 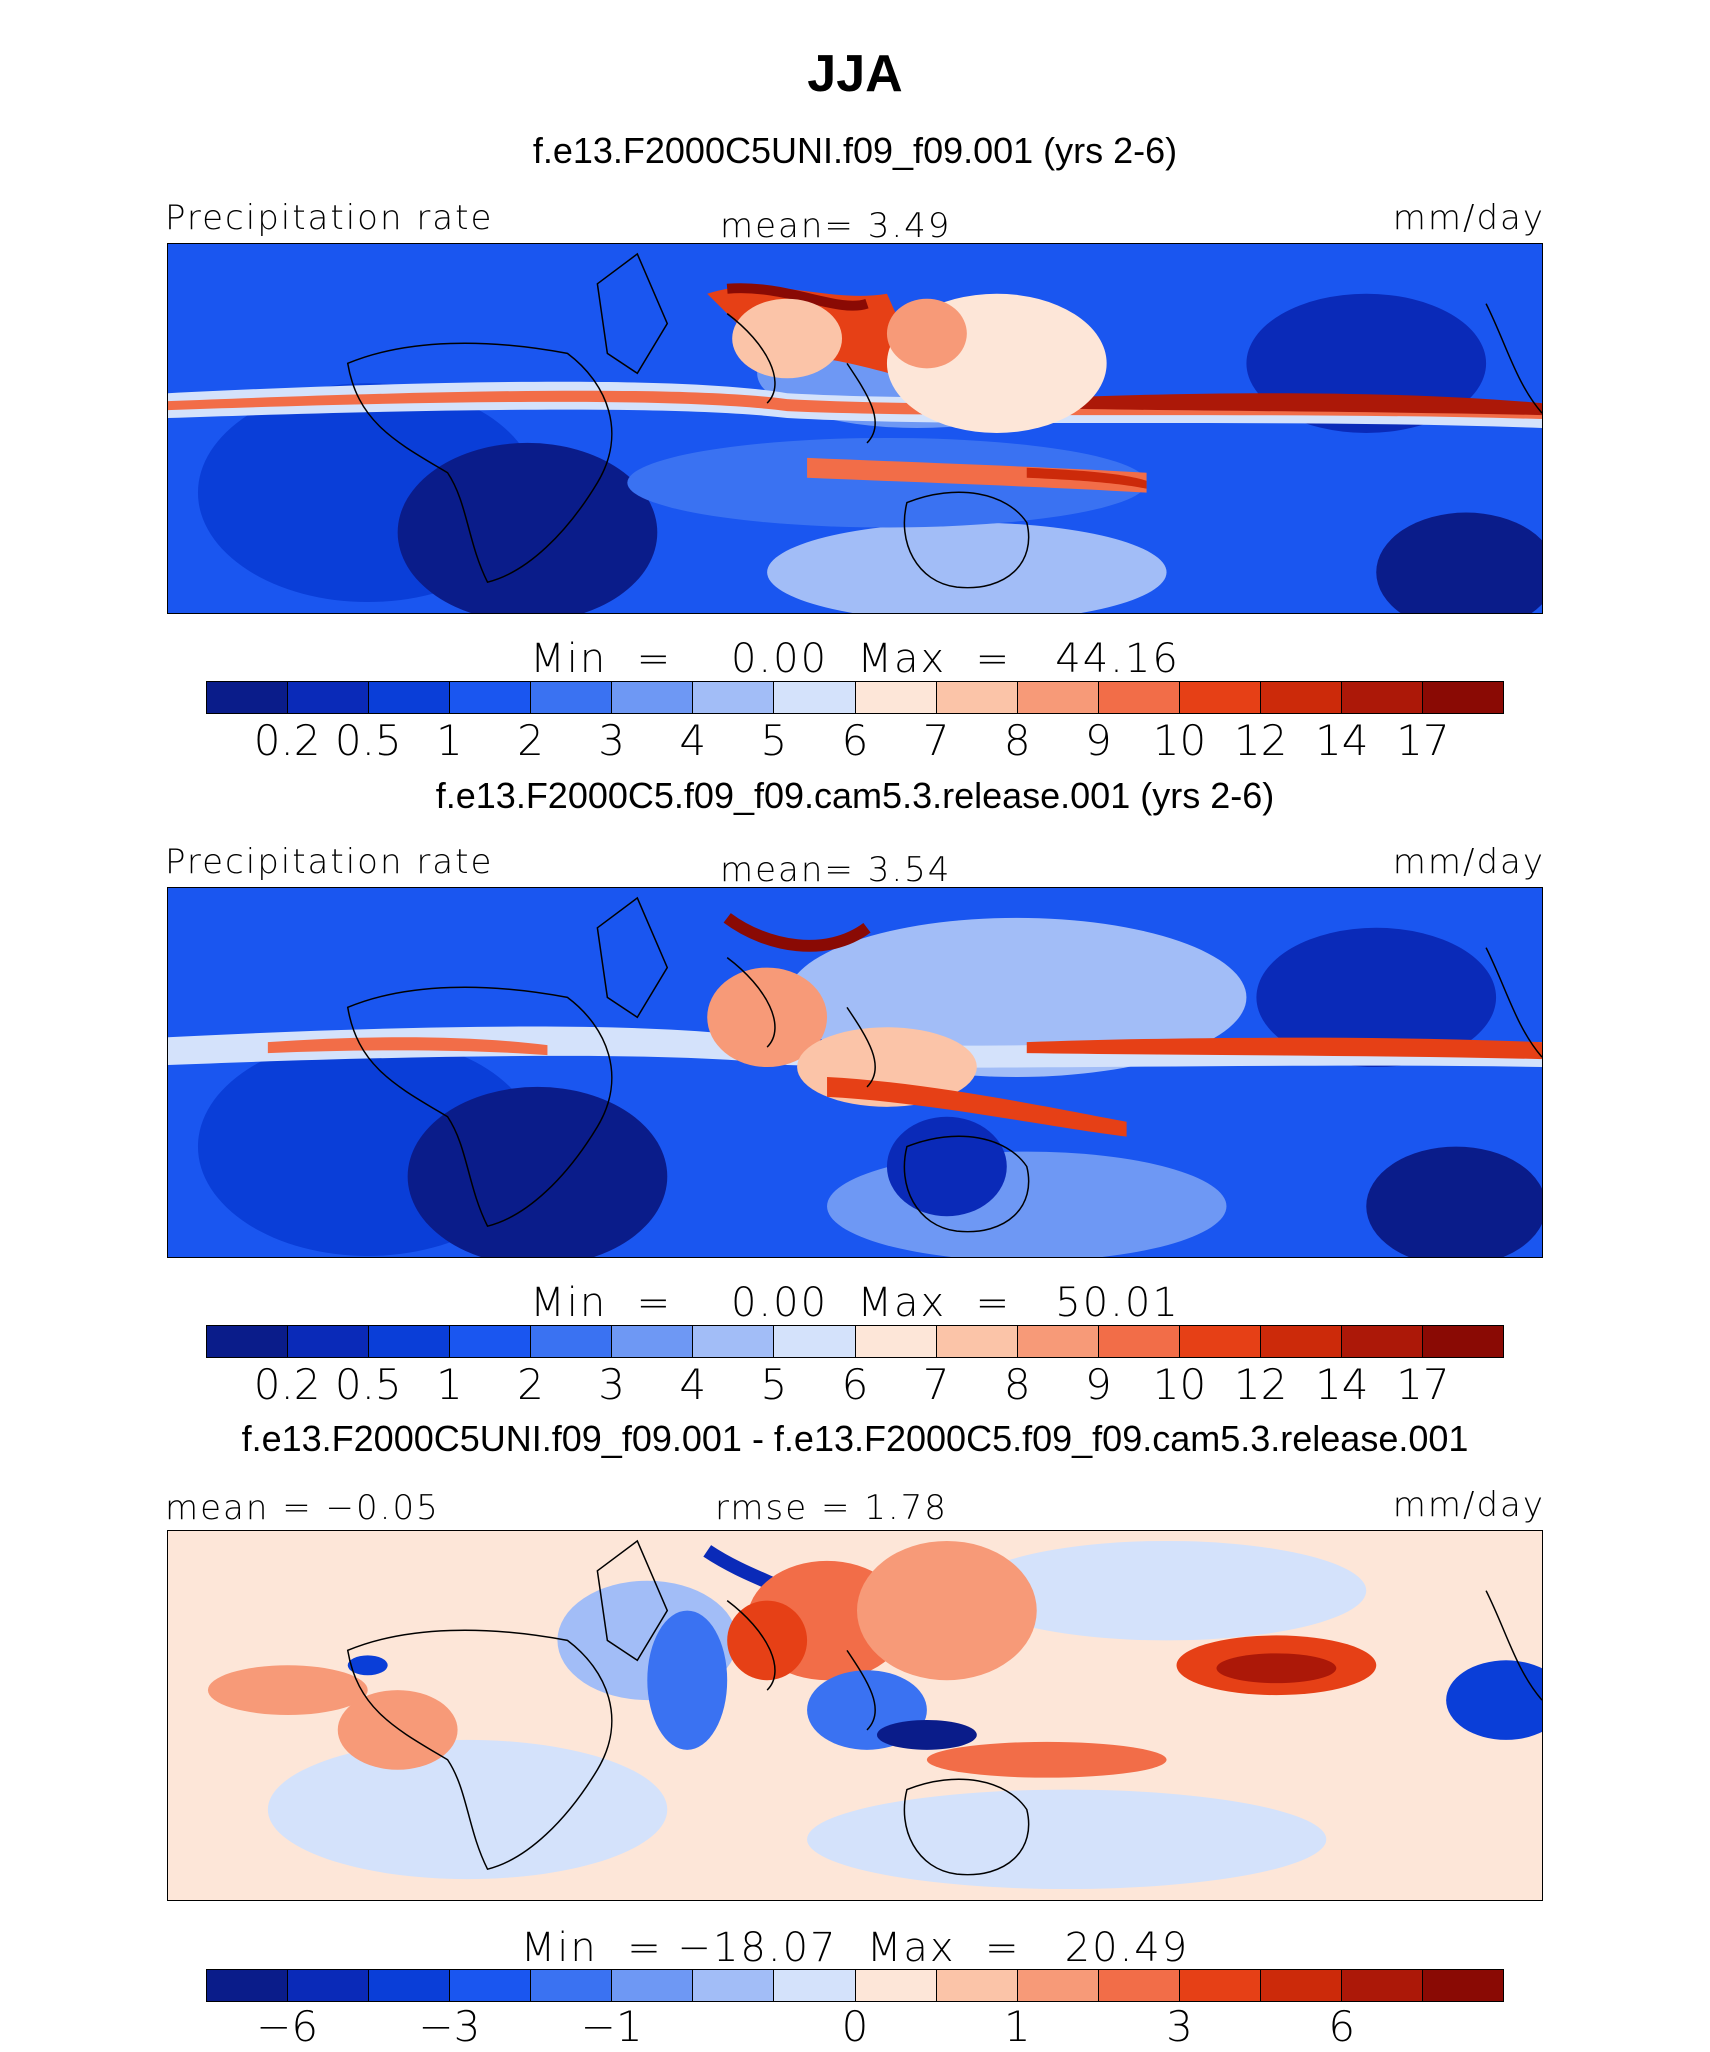 I want to click on panel2-map, so click(x=855, y=1072).